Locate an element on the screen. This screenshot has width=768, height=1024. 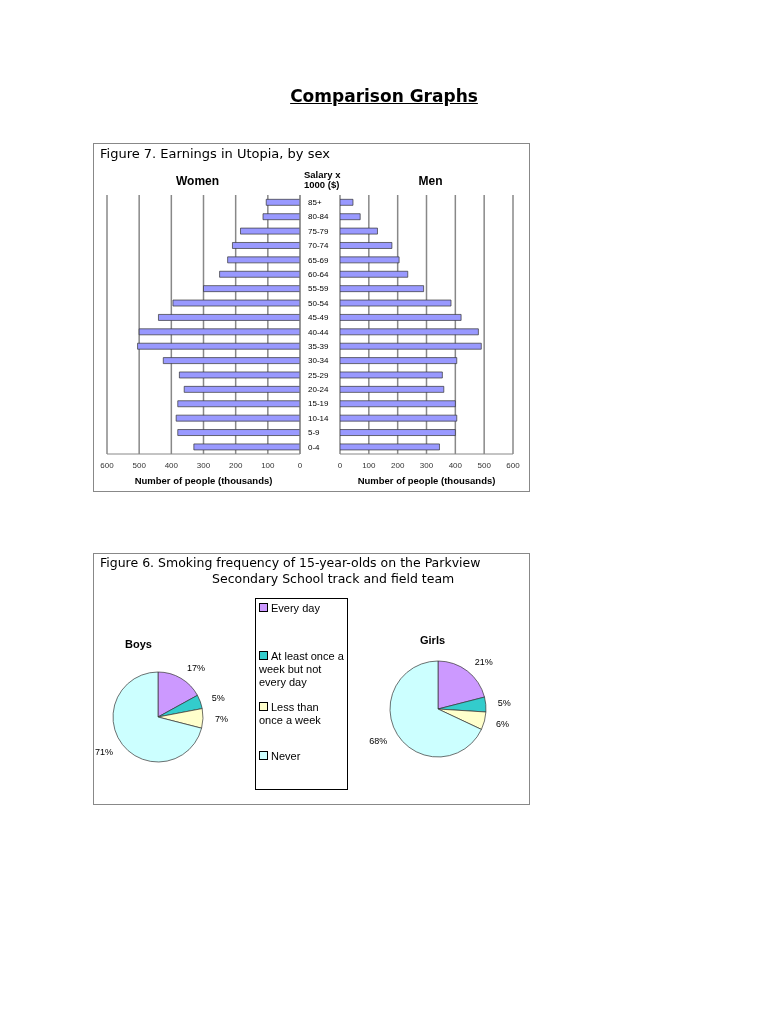
y-tick-label: 20-24 is located at coordinates (319, 390).